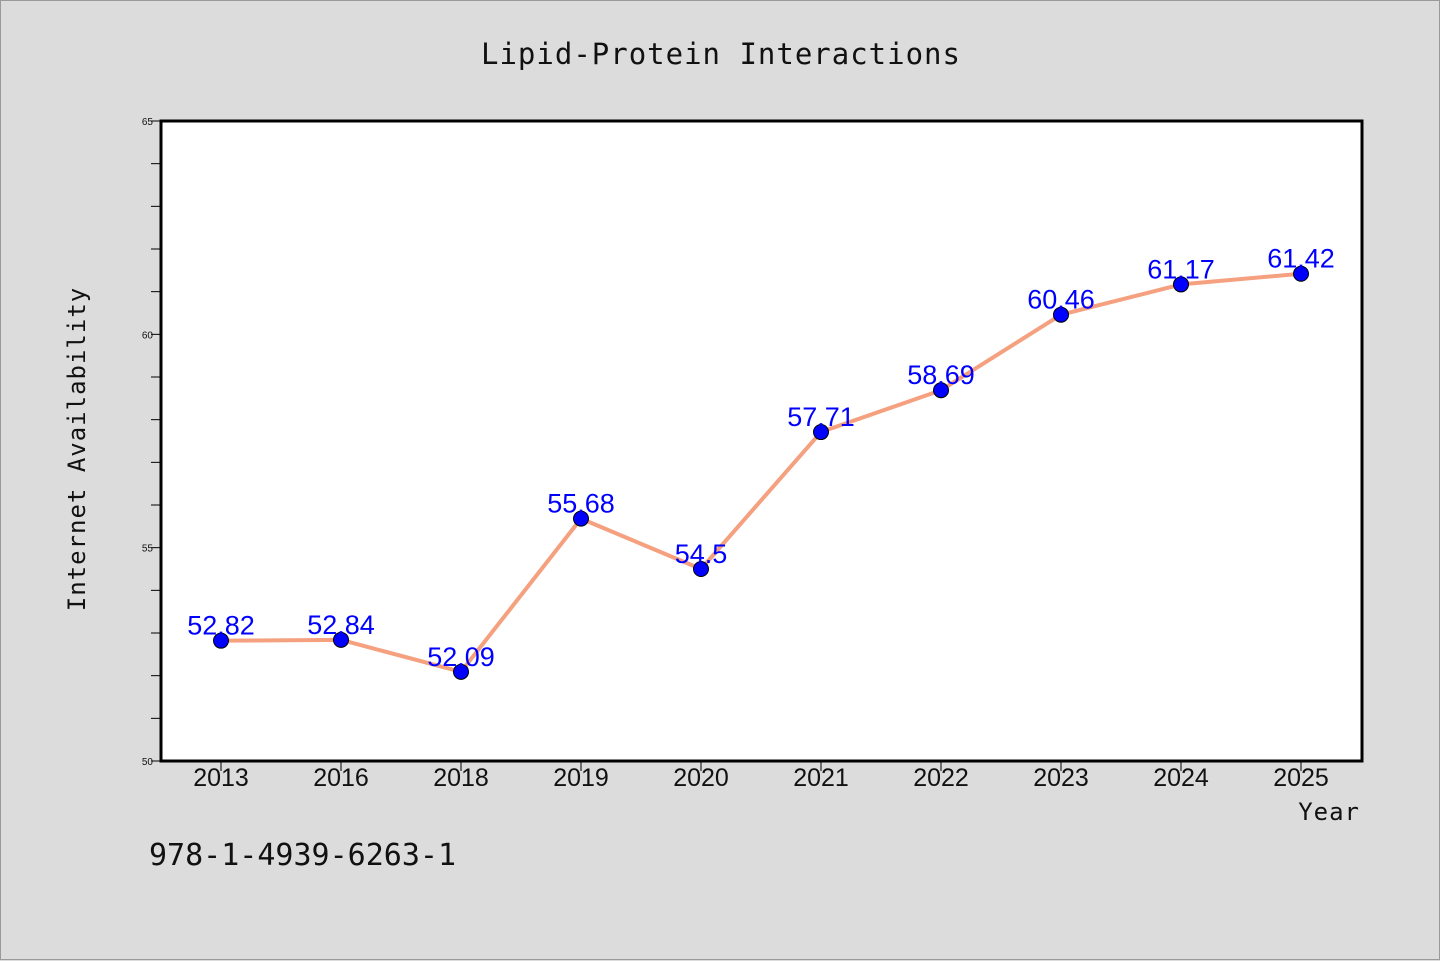  I want to click on x-tick-label: 2025, so click(1301, 778).